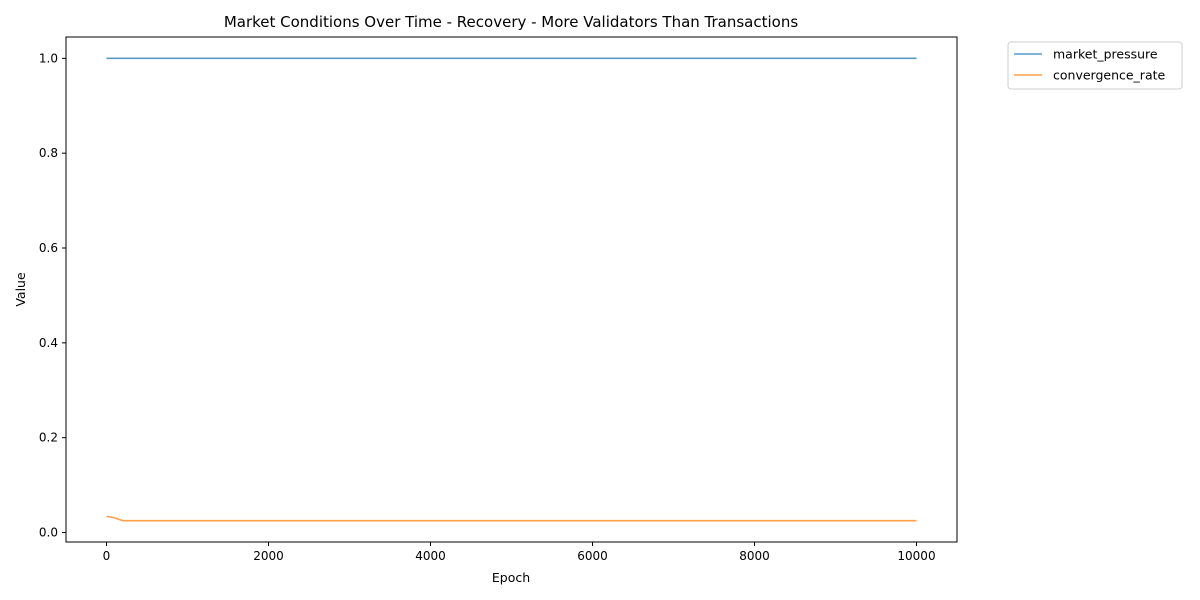 The image size is (1200, 600). I want to click on x-tick-label: 6000, so click(592, 556).